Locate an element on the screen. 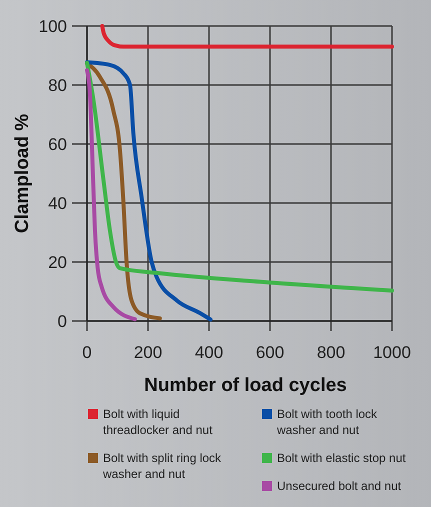 Image resolution: width=431 pixels, height=507 pixels. y-tick-label: 100 is located at coordinates (52, 26).